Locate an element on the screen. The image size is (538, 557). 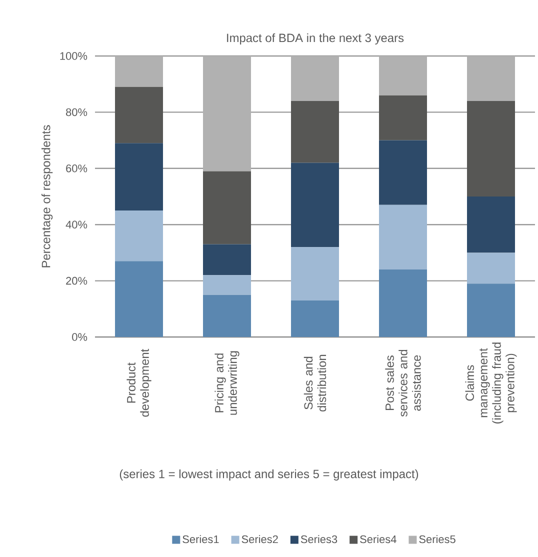
y-axis-title: Percentage of respondents is located at coordinates (47, 196).